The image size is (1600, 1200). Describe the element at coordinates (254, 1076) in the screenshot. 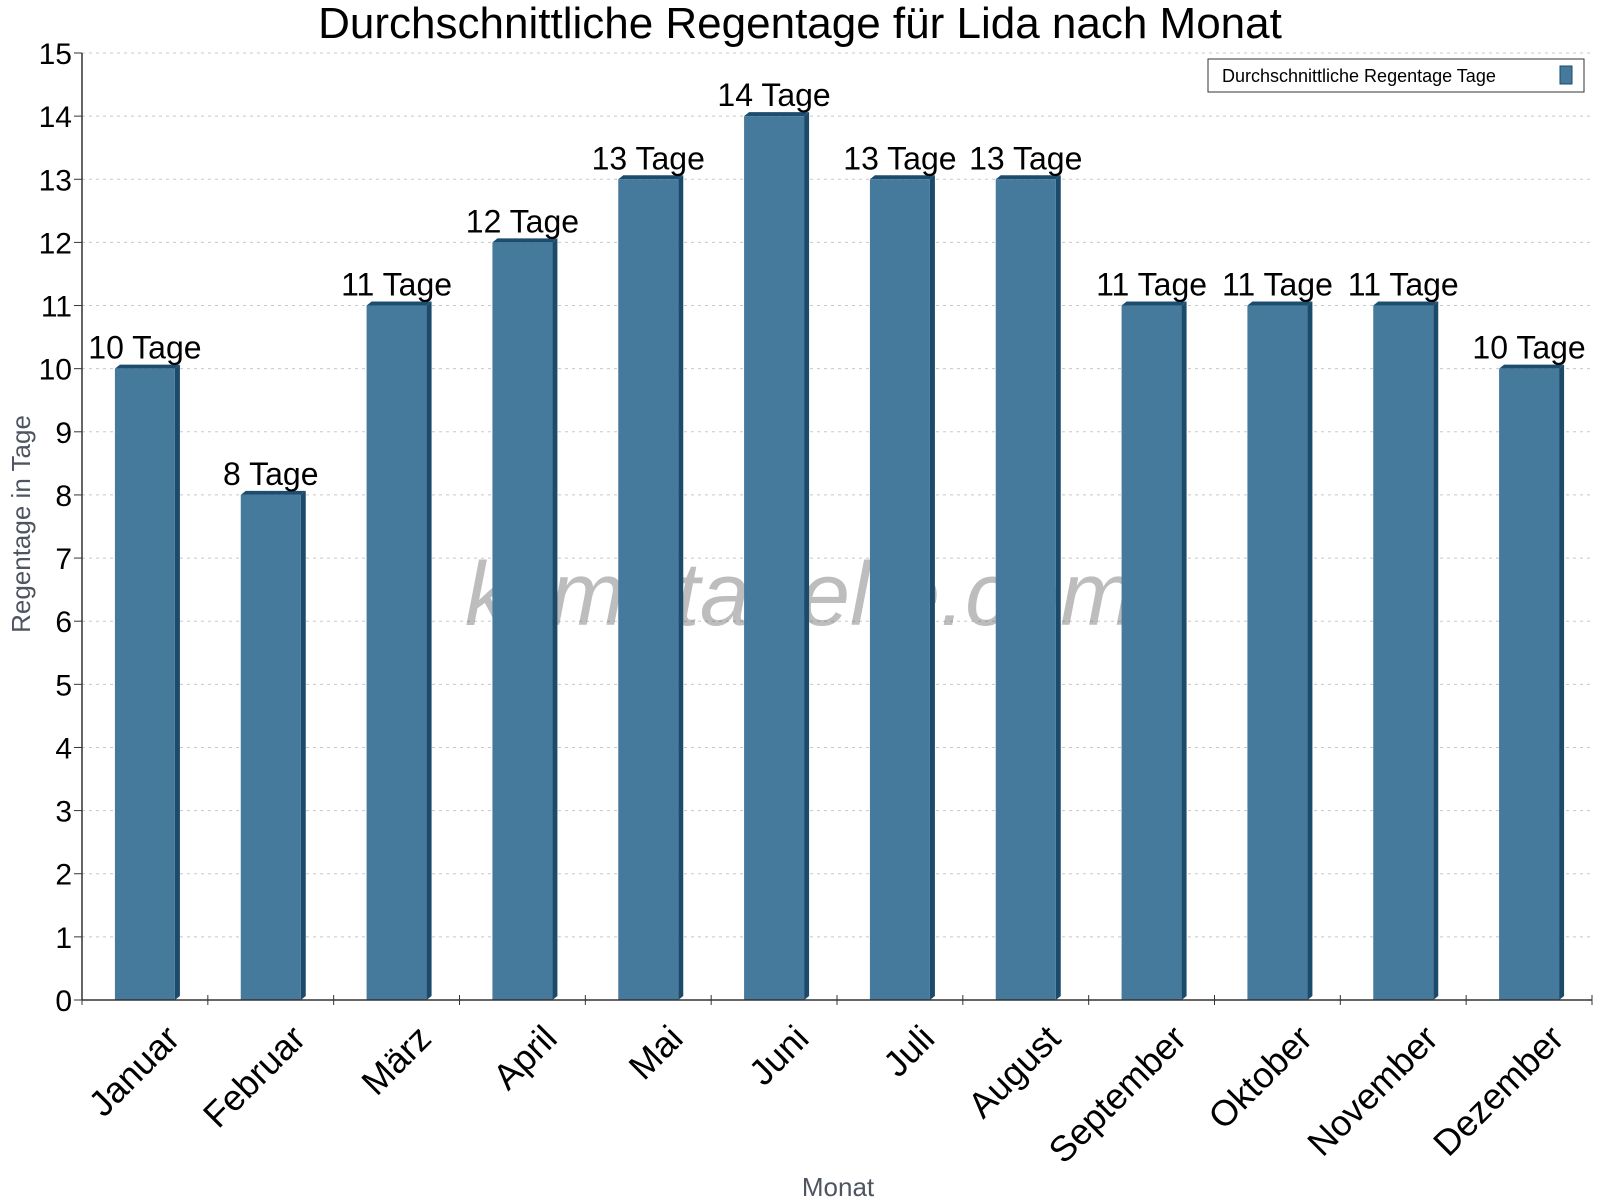

I see `x-tick-label: Februar` at that location.